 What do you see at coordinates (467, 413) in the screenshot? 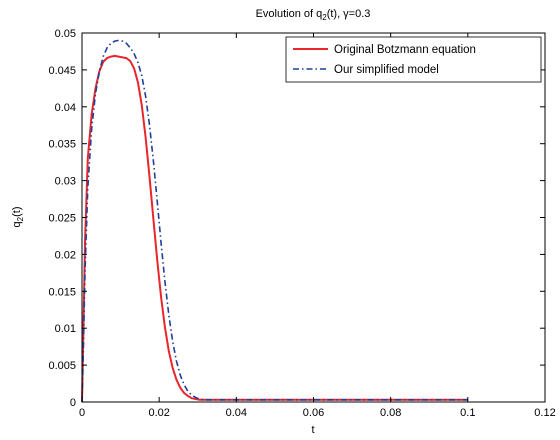
I see `x-tick-label: 0.1` at bounding box center [467, 413].